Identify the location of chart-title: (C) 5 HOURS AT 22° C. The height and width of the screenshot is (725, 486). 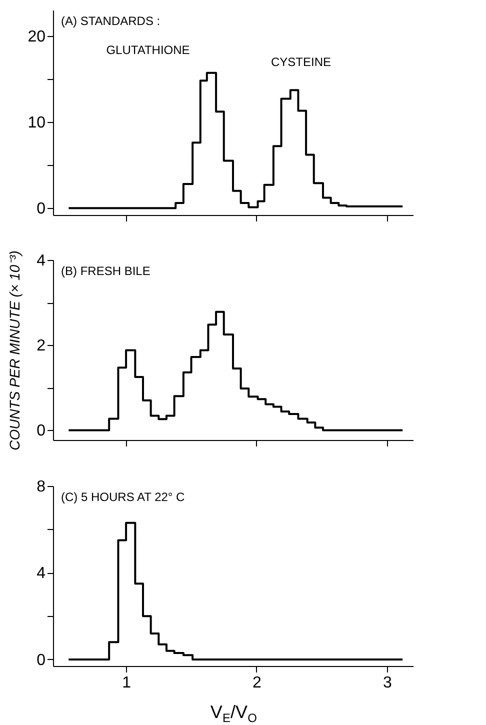
(123, 497).